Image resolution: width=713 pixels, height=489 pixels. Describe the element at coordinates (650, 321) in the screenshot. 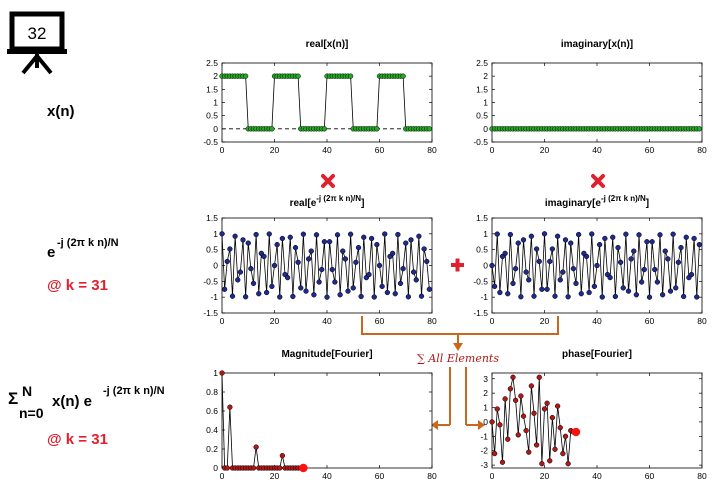

I see `x-tick-label: 60` at that location.